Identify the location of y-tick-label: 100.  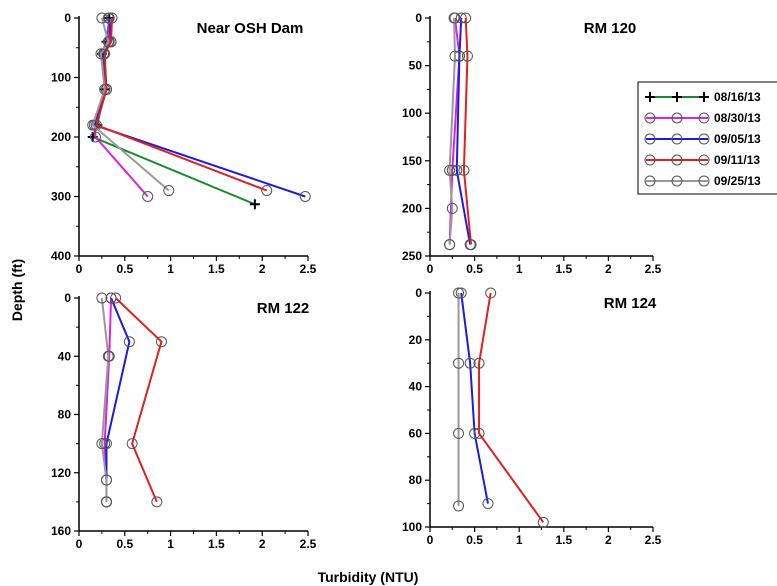
(61, 78).